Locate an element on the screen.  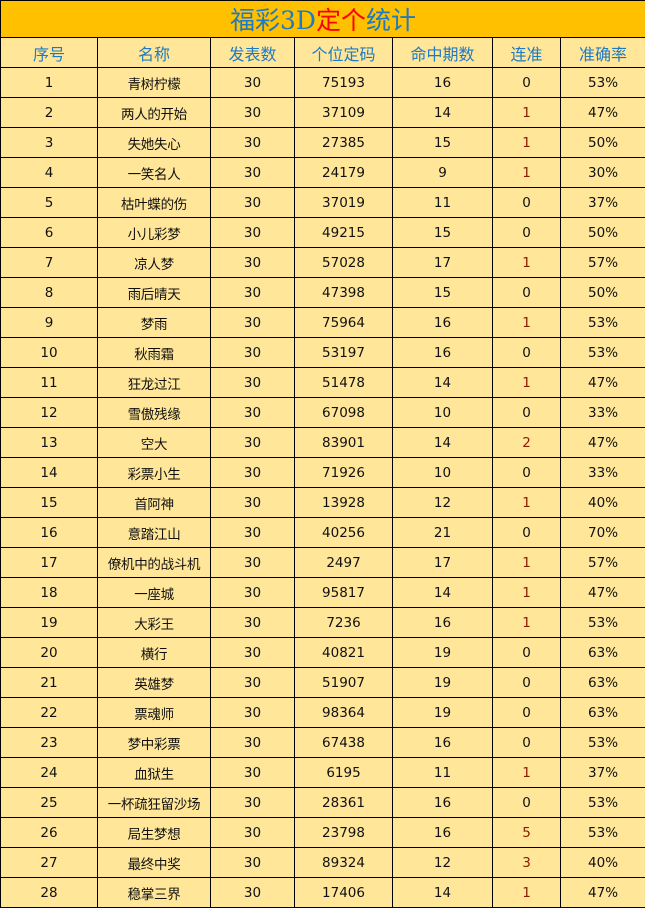
table-row: 28 稳掌三界 30 17406 14 1 47% is located at coordinates (322, 892).